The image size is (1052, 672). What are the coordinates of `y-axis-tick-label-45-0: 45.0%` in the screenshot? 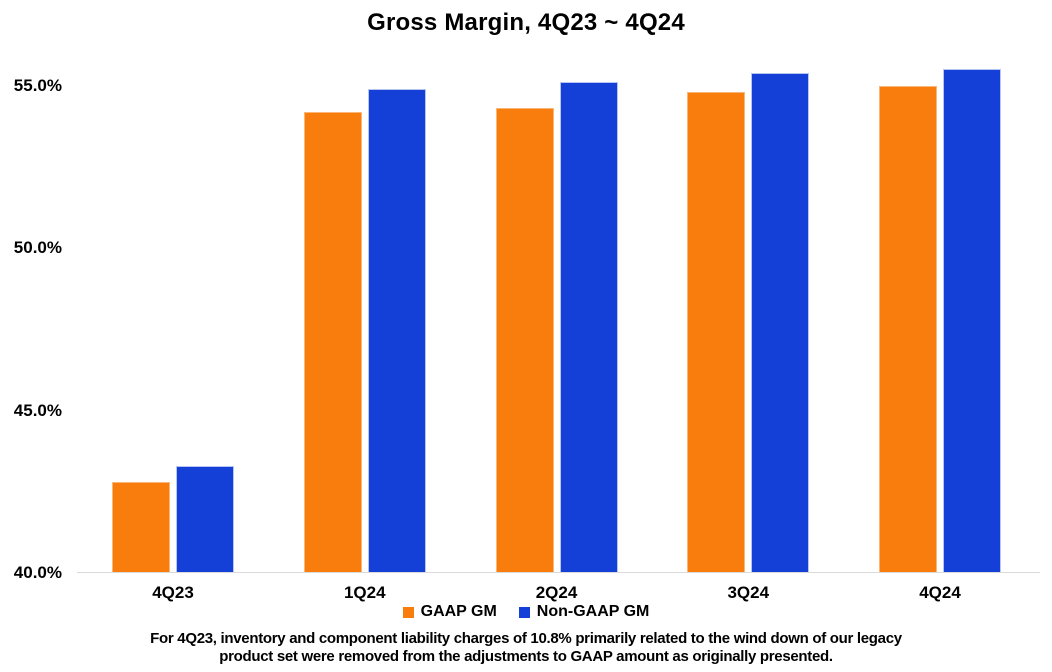 It's located at (37, 410).